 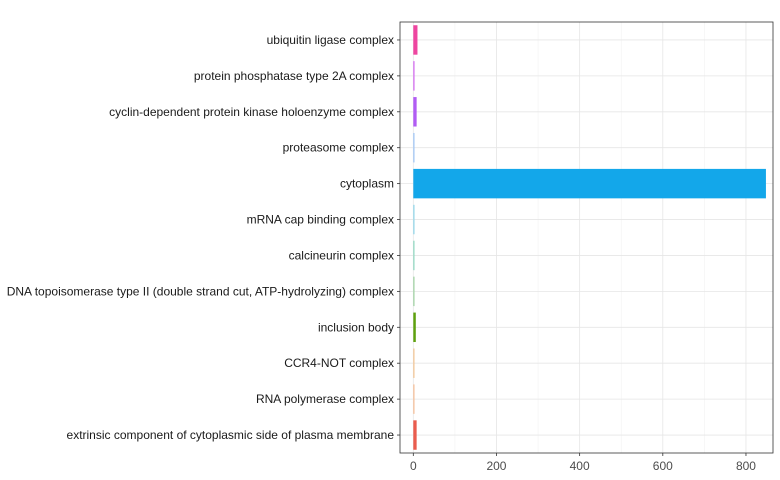 I want to click on x-tick-label: 0, so click(x=413, y=466).